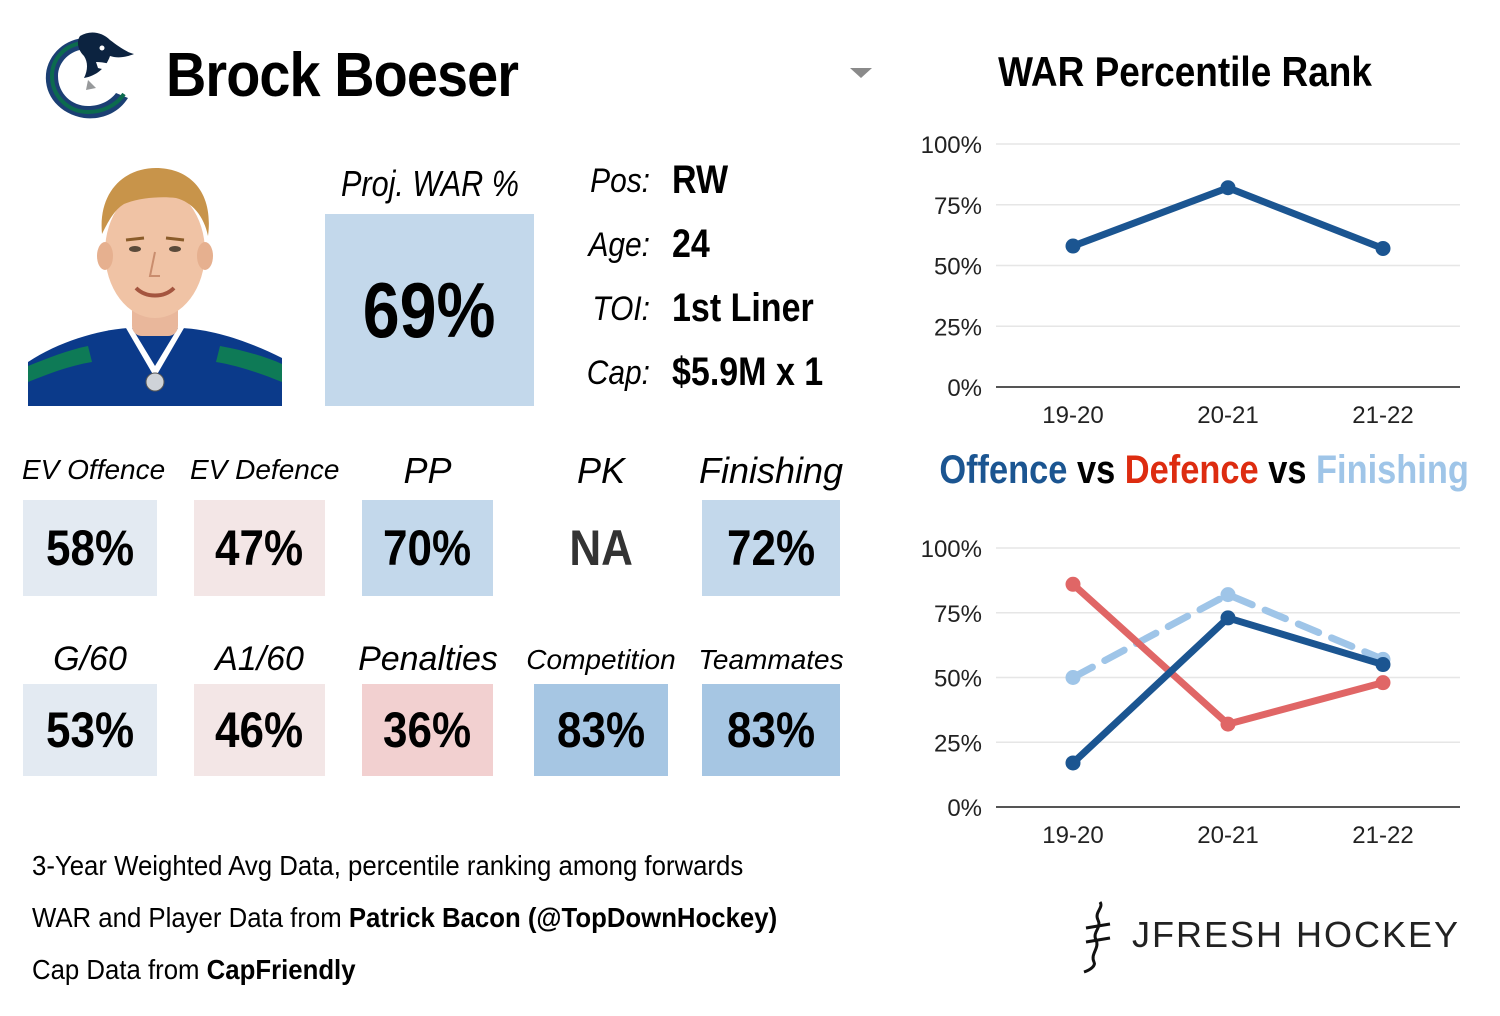 The image size is (1500, 1016). What do you see at coordinates (89, 75) in the screenshot?
I see `canucks-orca-logo-icon` at bounding box center [89, 75].